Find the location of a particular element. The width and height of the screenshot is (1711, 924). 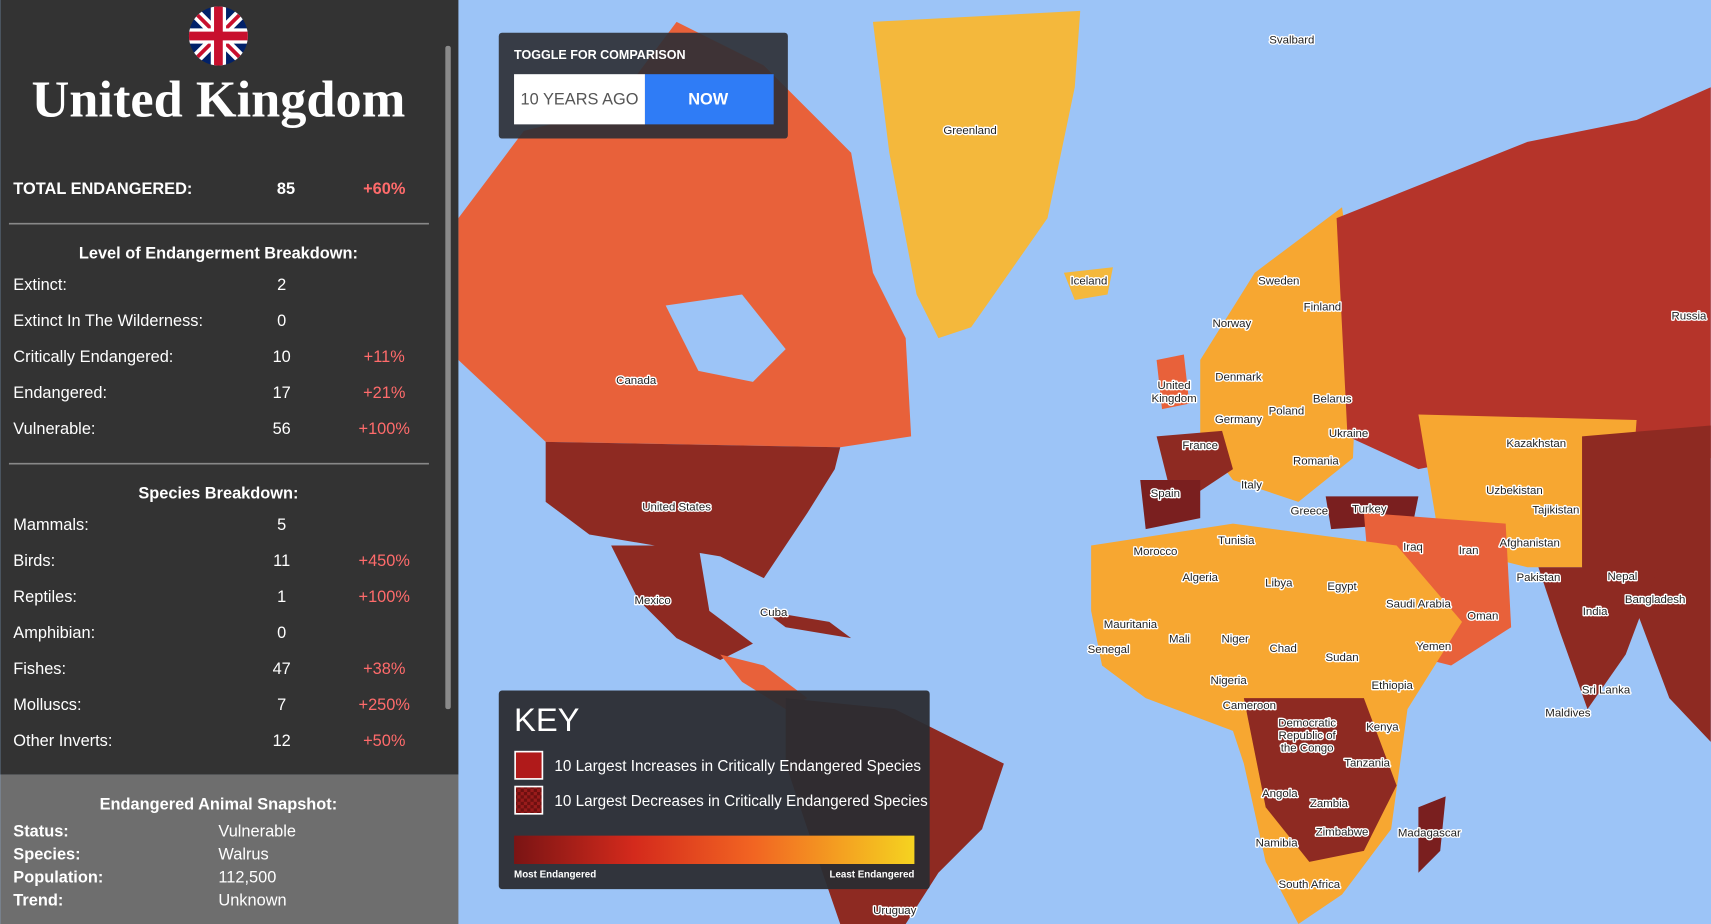

row-change: +250% is located at coordinates (384, 705).